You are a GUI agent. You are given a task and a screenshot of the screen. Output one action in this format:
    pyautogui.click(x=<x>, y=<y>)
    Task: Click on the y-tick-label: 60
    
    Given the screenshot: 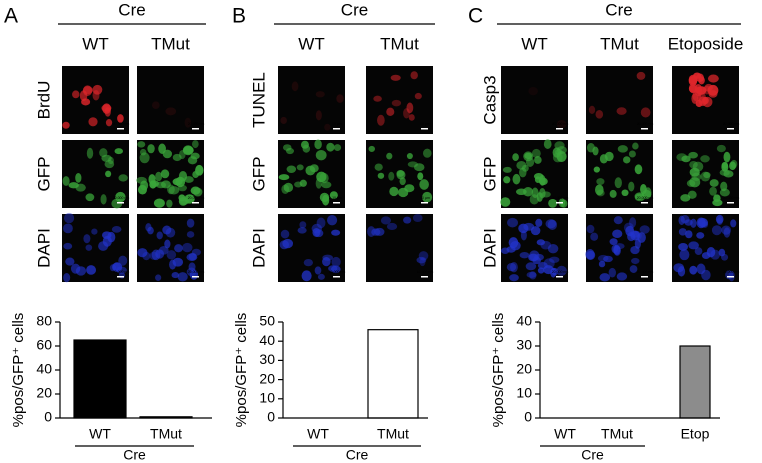 What is the action you would take?
    pyautogui.click(x=44, y=345)
    